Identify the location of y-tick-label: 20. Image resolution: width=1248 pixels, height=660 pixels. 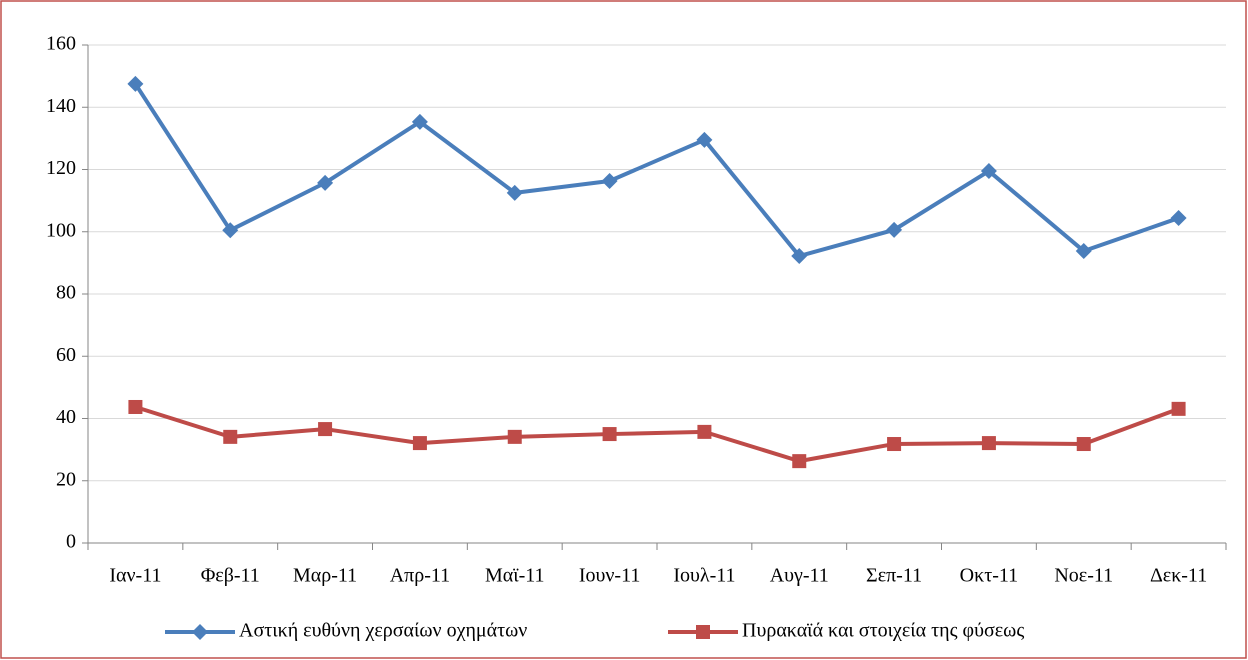
(66, 479).